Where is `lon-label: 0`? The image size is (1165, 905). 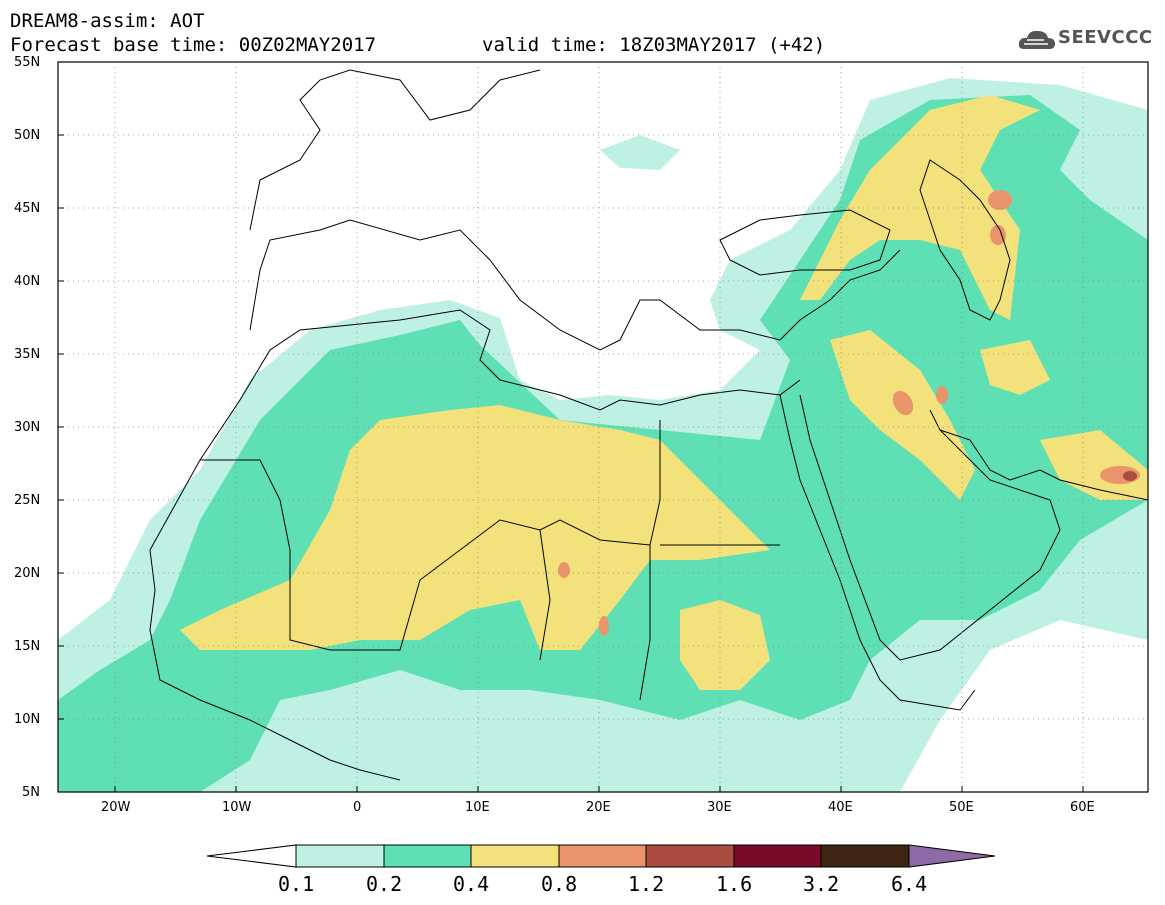 lon-label: 0 is located at coordinates (357, 807).